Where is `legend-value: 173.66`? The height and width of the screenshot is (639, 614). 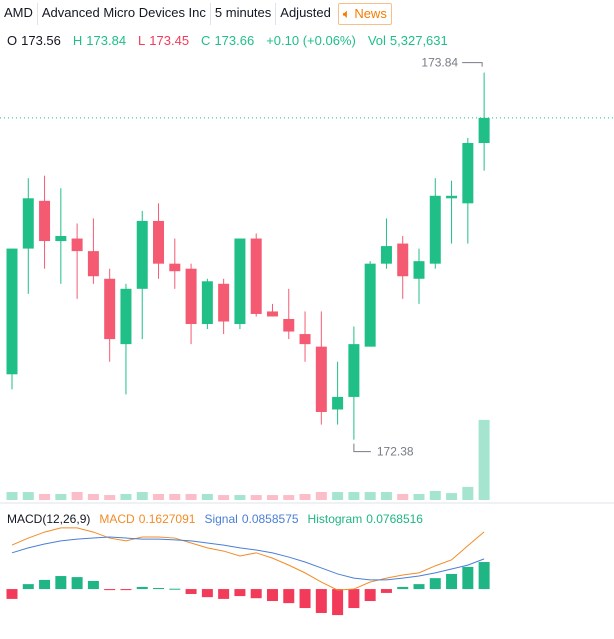
legend-value: 173.66 is located at coordinates (234, 40).